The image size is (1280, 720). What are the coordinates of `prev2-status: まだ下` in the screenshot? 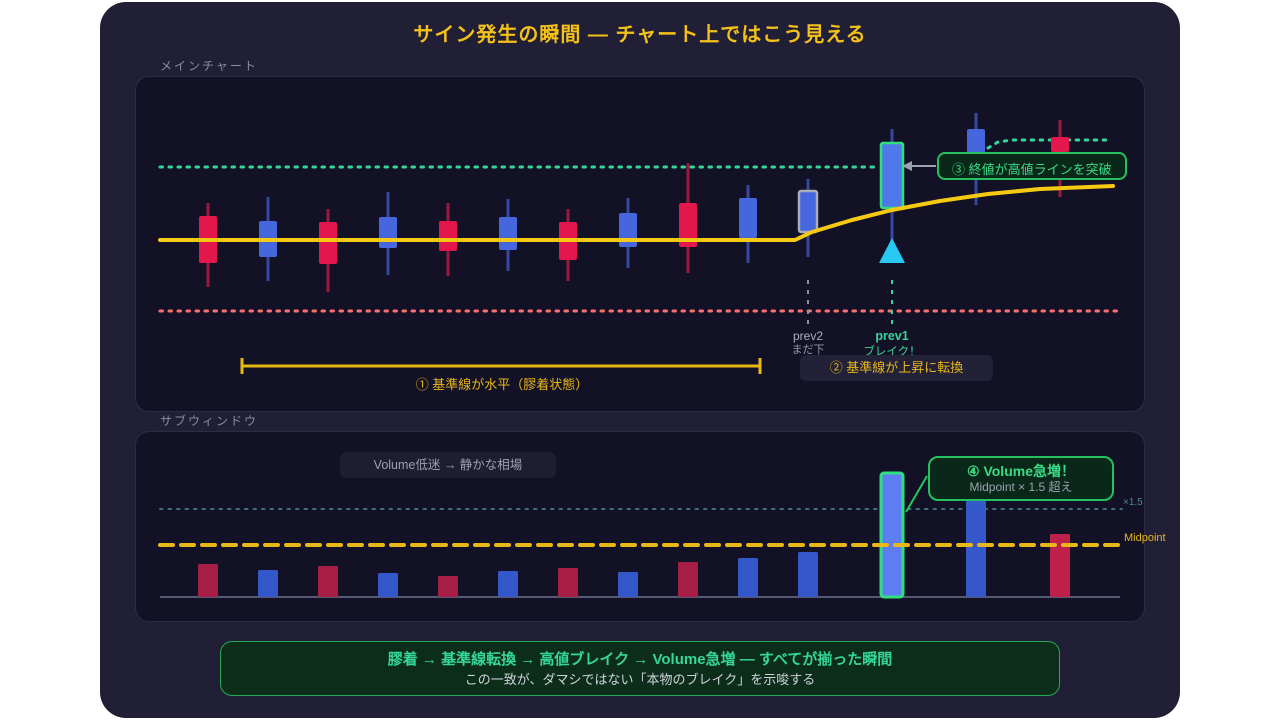 It's located at (808, 350).